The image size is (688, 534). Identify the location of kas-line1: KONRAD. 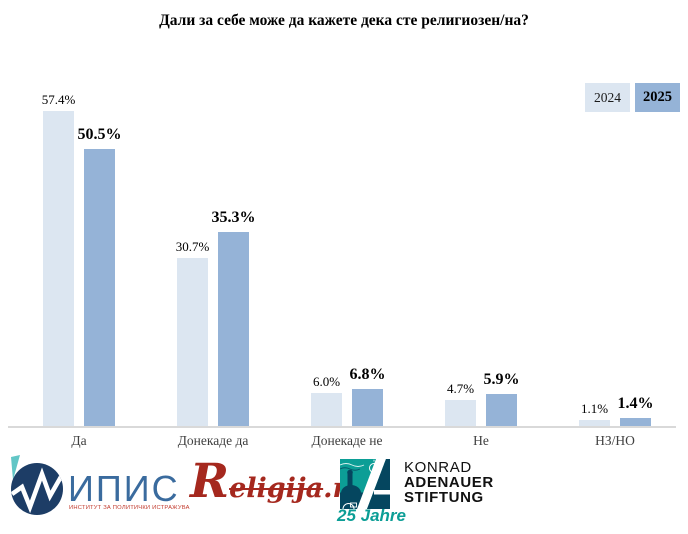
(438, 467).